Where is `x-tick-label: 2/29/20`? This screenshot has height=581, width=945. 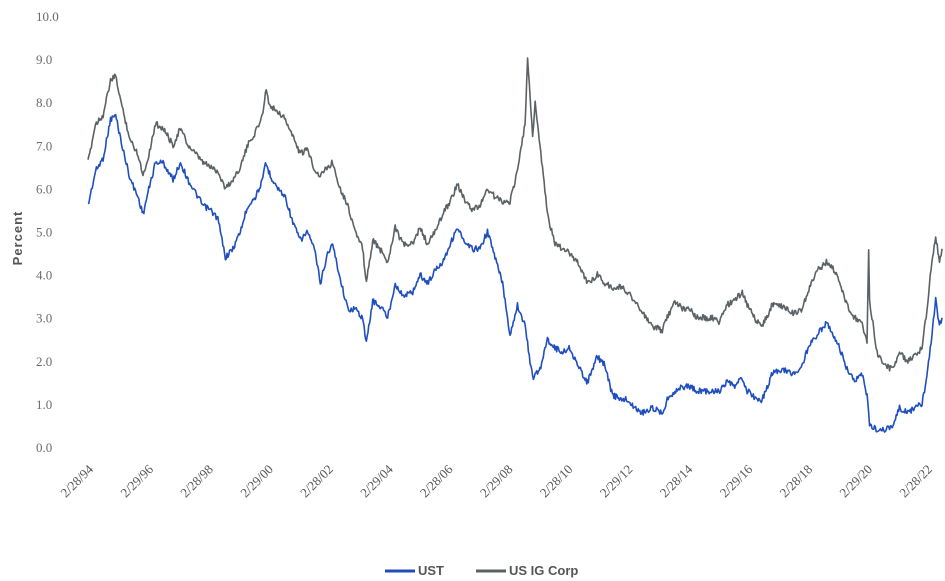 x-tick-label: 2/29/20 is located at coordinates (855, 481).